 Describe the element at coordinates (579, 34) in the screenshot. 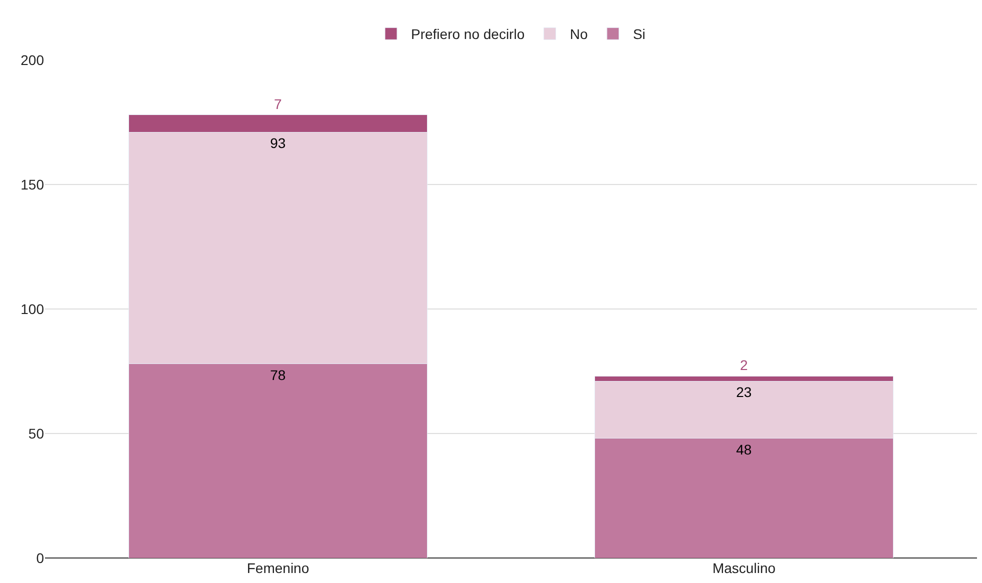

I see `legend-label: No` at that location.